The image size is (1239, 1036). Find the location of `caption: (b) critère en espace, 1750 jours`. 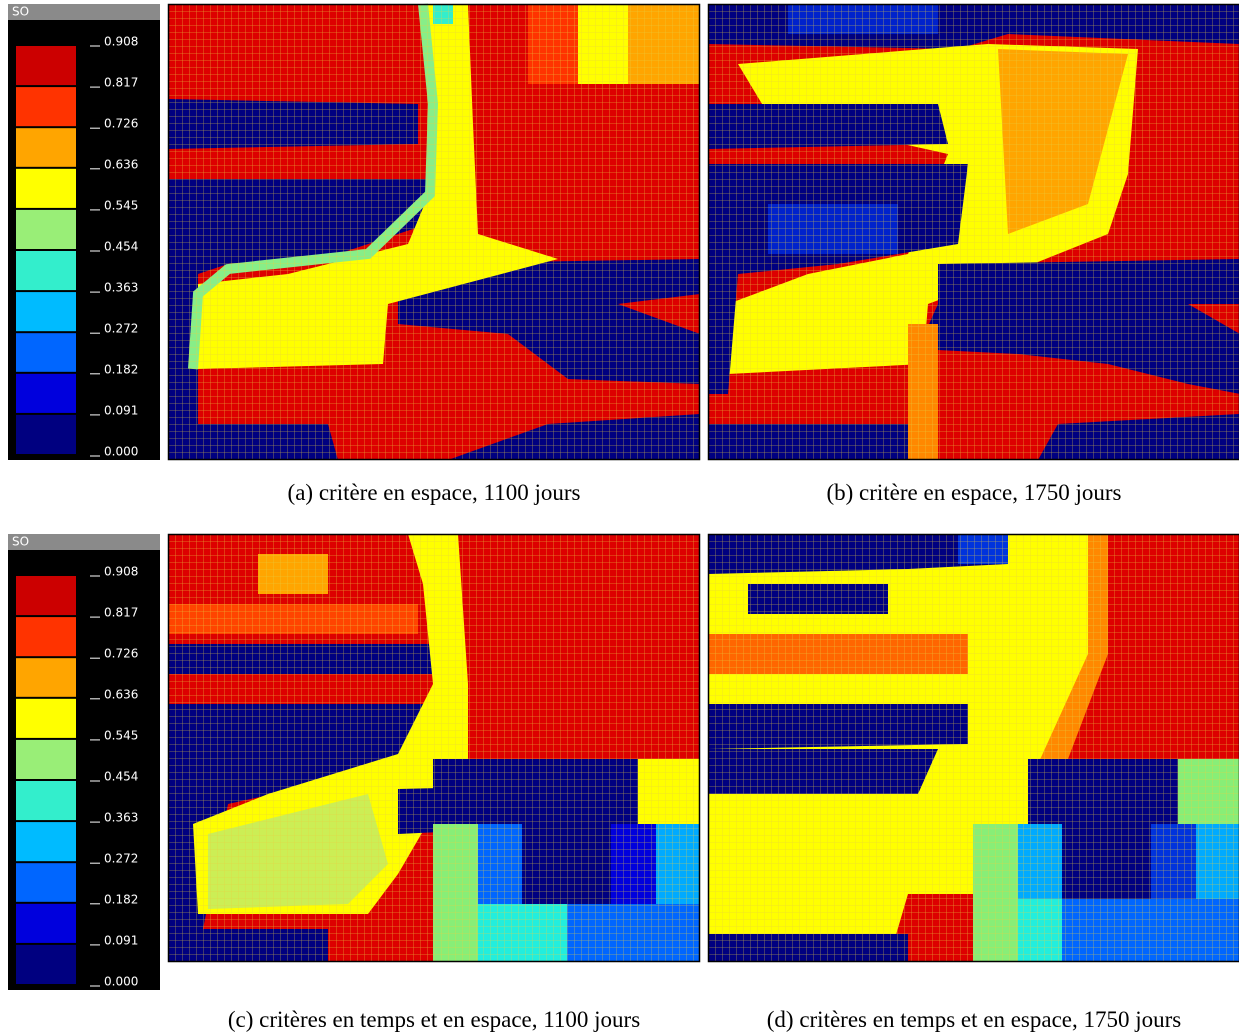

caption: (b) critère en espace, 1750 jours is located at coordinates (973, 492).